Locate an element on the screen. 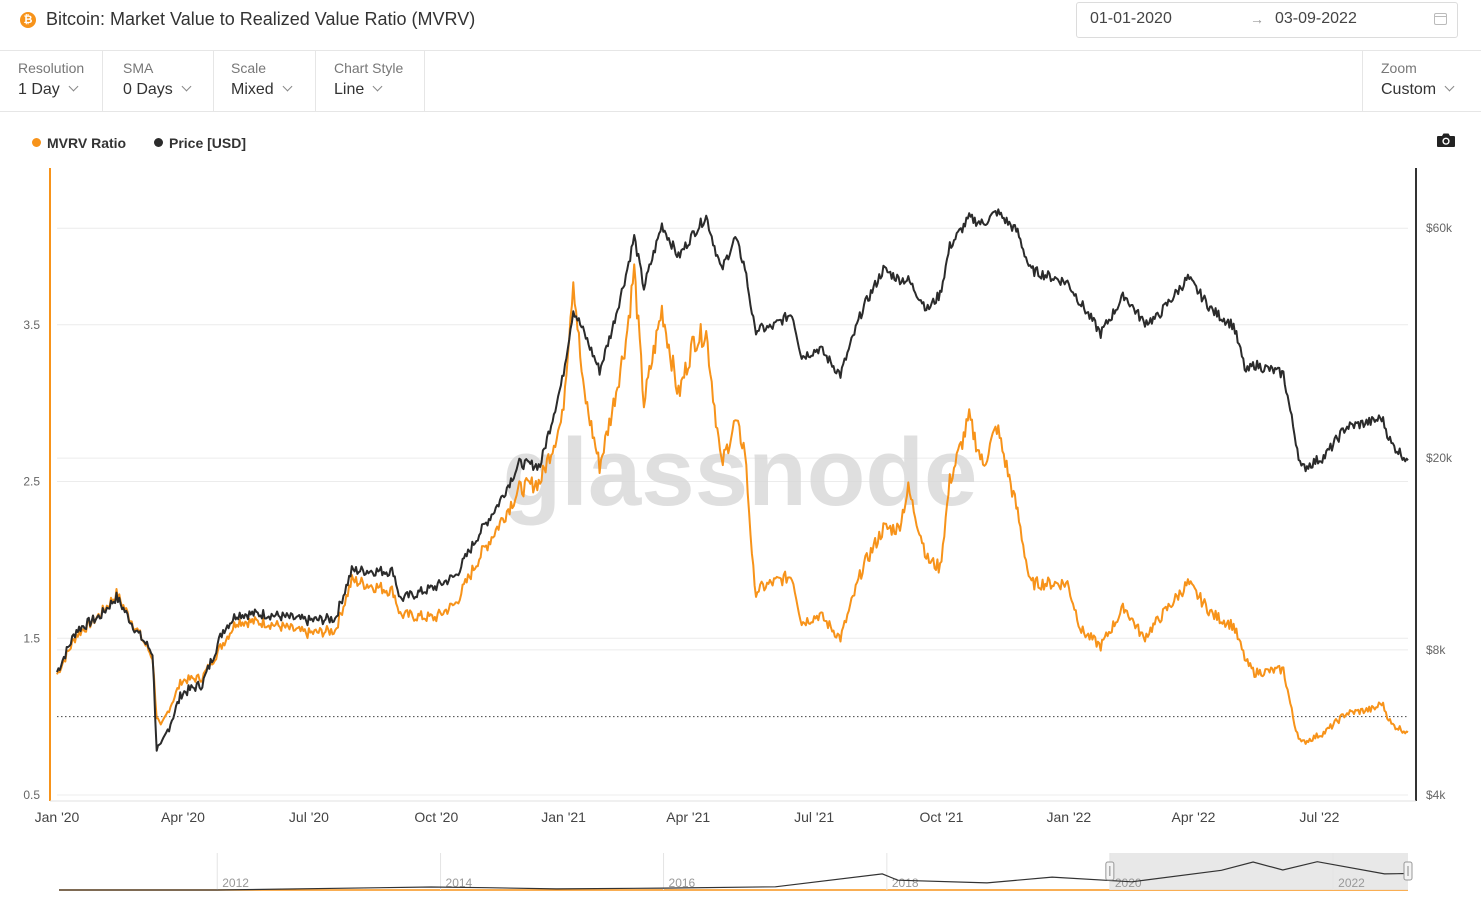  chart-style-value: Line is located at coordinates (349, 89).